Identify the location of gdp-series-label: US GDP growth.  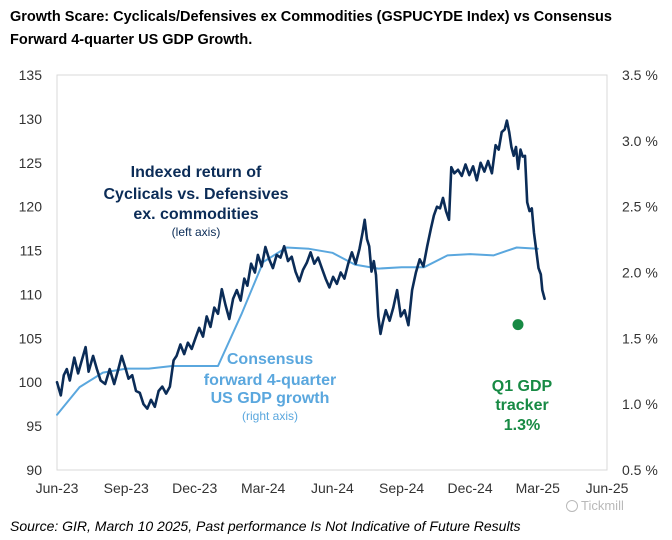
(270, 398).